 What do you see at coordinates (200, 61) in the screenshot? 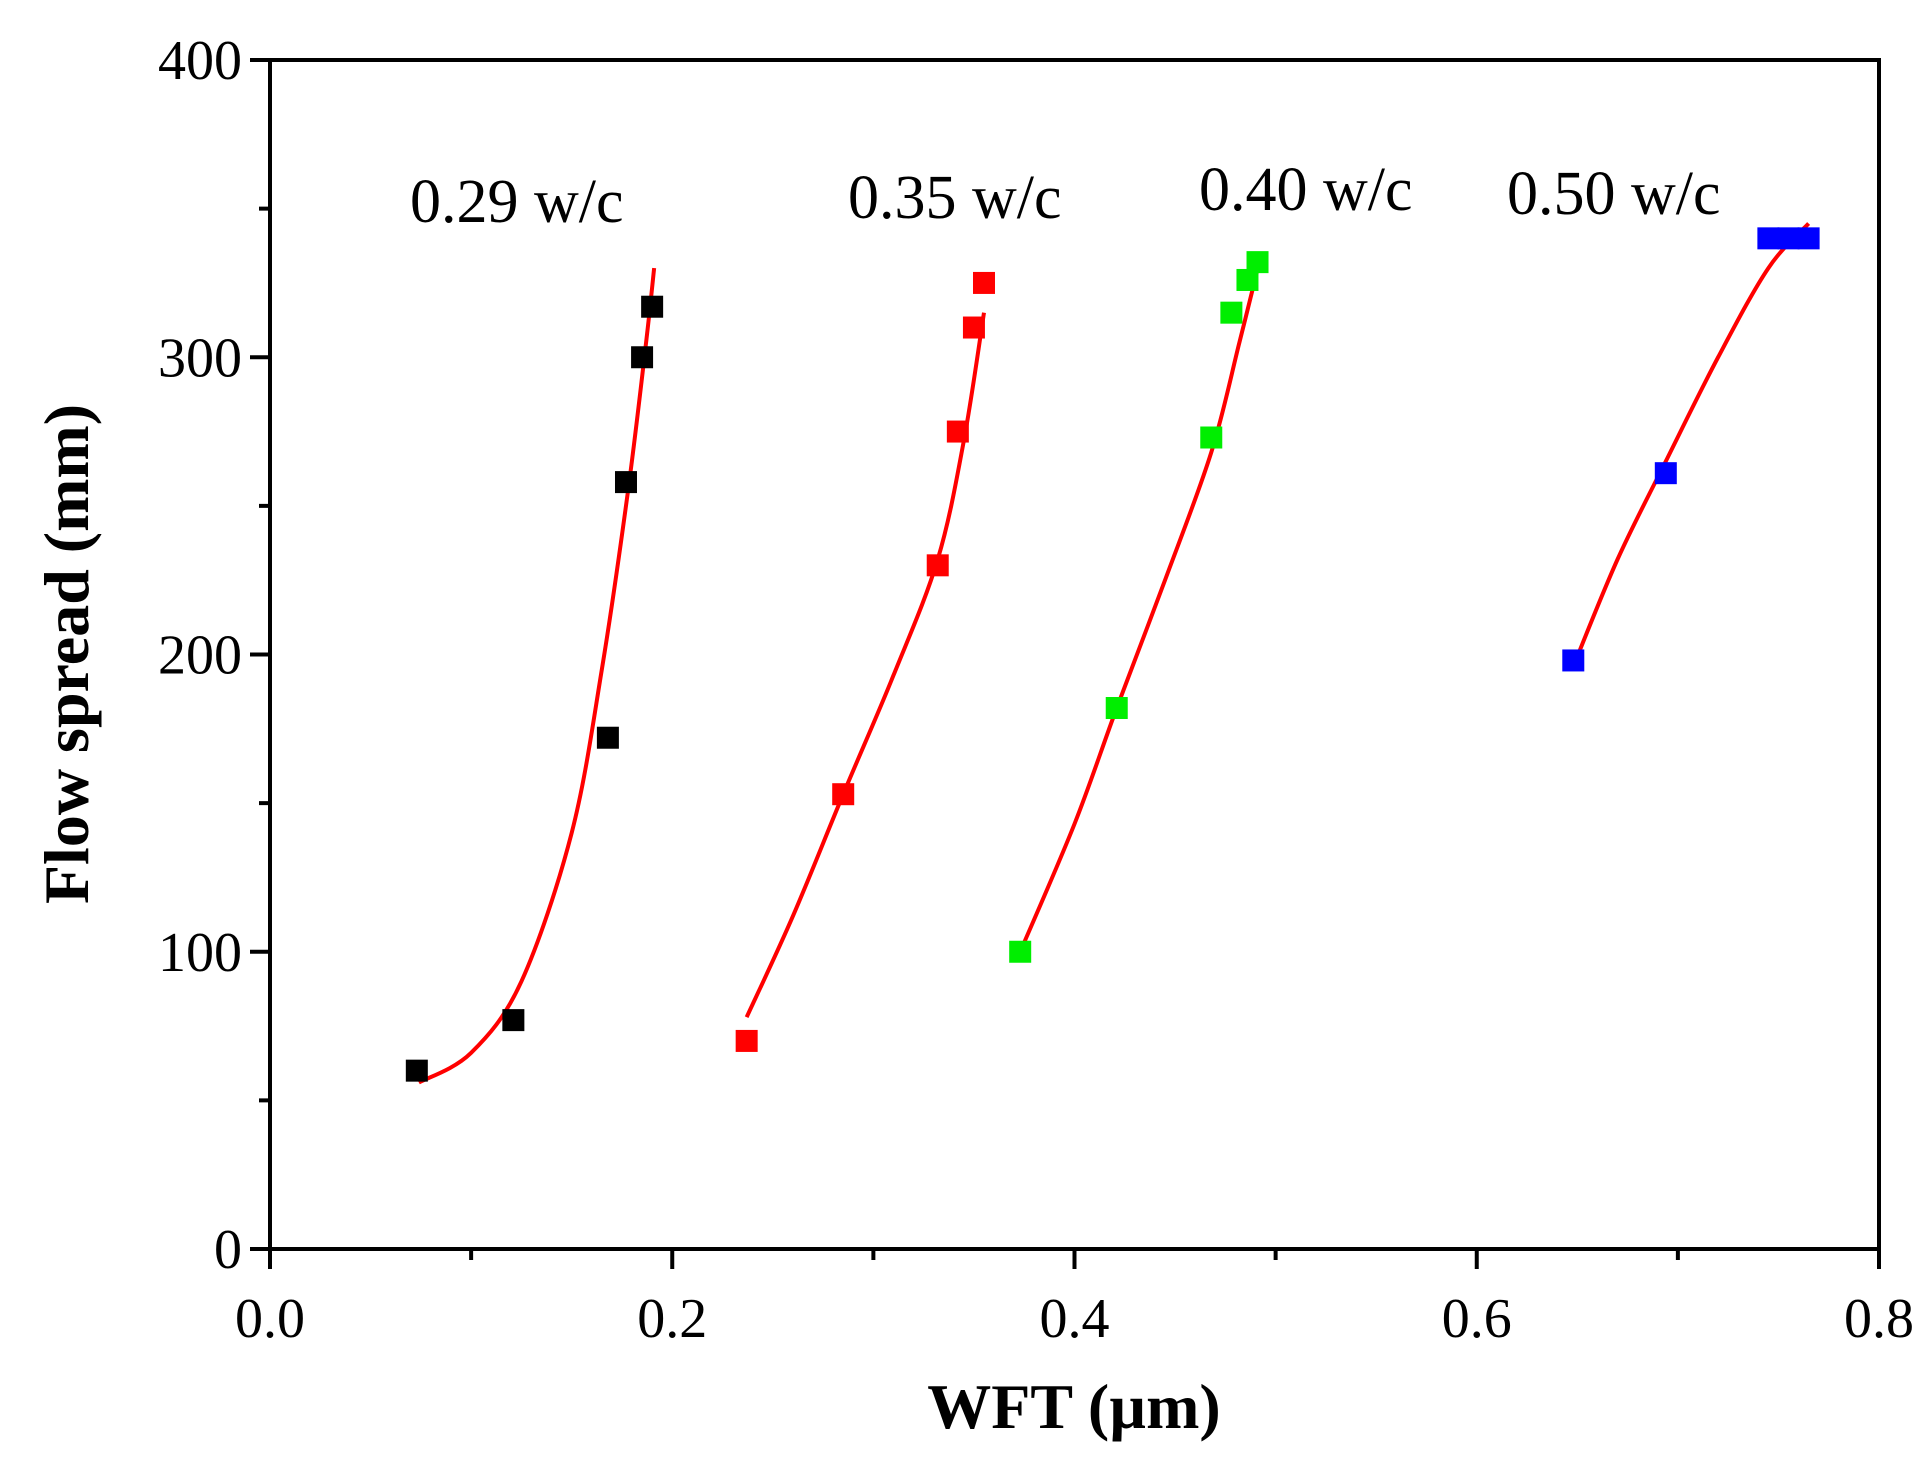
I see `y-tick-label: 400` at bounding box center [200, 61].